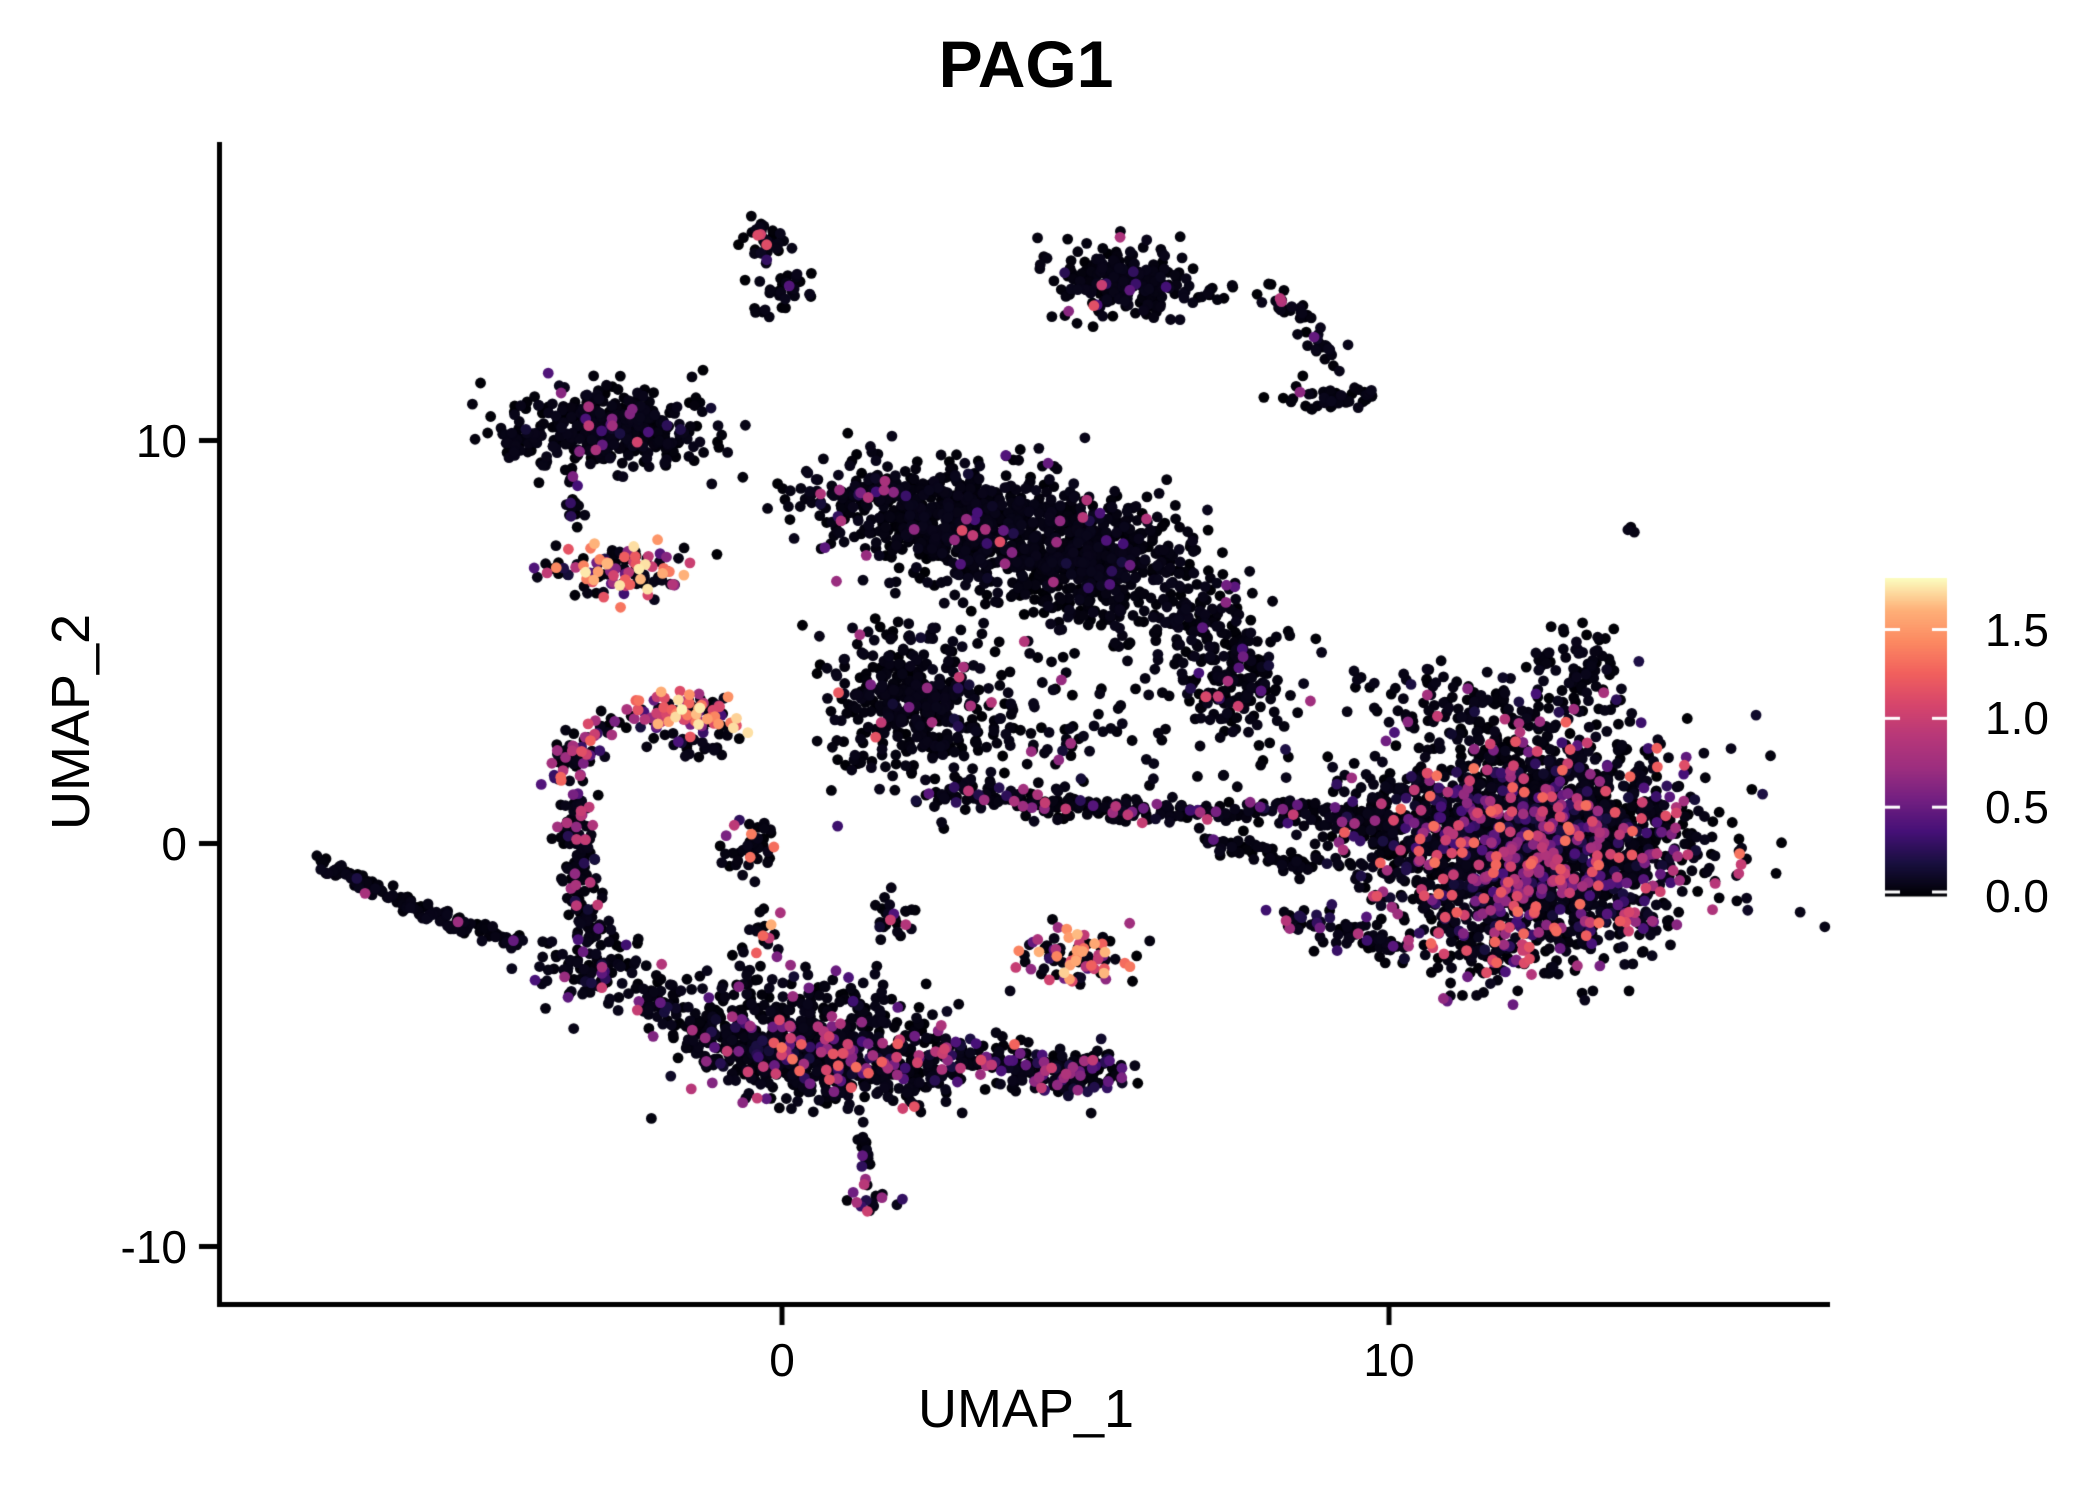 The image size is (2100, 1500). Describe the element at coordinates (1026, 64) in the screenshot. I see `plot-title: PAG1` at that location.